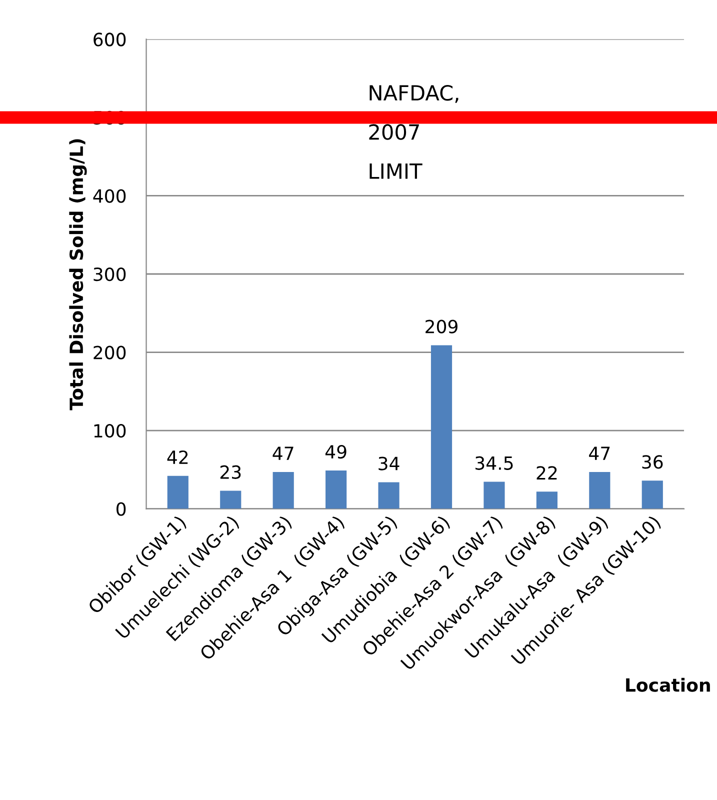 This screenshot has width=717, height=800. What do you see at coordinates (110, 353) in the screenshot?
I see `y-tick-label: 200` at bounding box center [110, 353].